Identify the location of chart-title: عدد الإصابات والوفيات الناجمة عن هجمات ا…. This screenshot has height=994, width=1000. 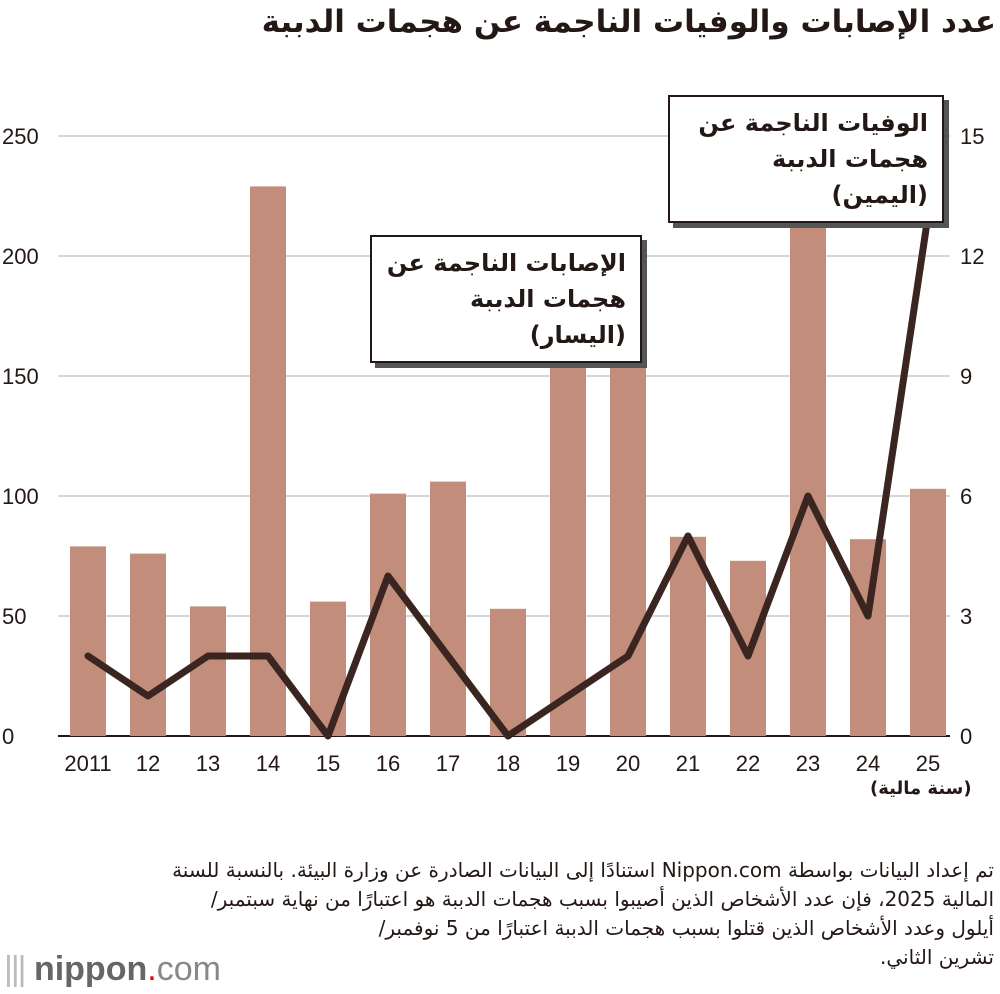
(628, 22).